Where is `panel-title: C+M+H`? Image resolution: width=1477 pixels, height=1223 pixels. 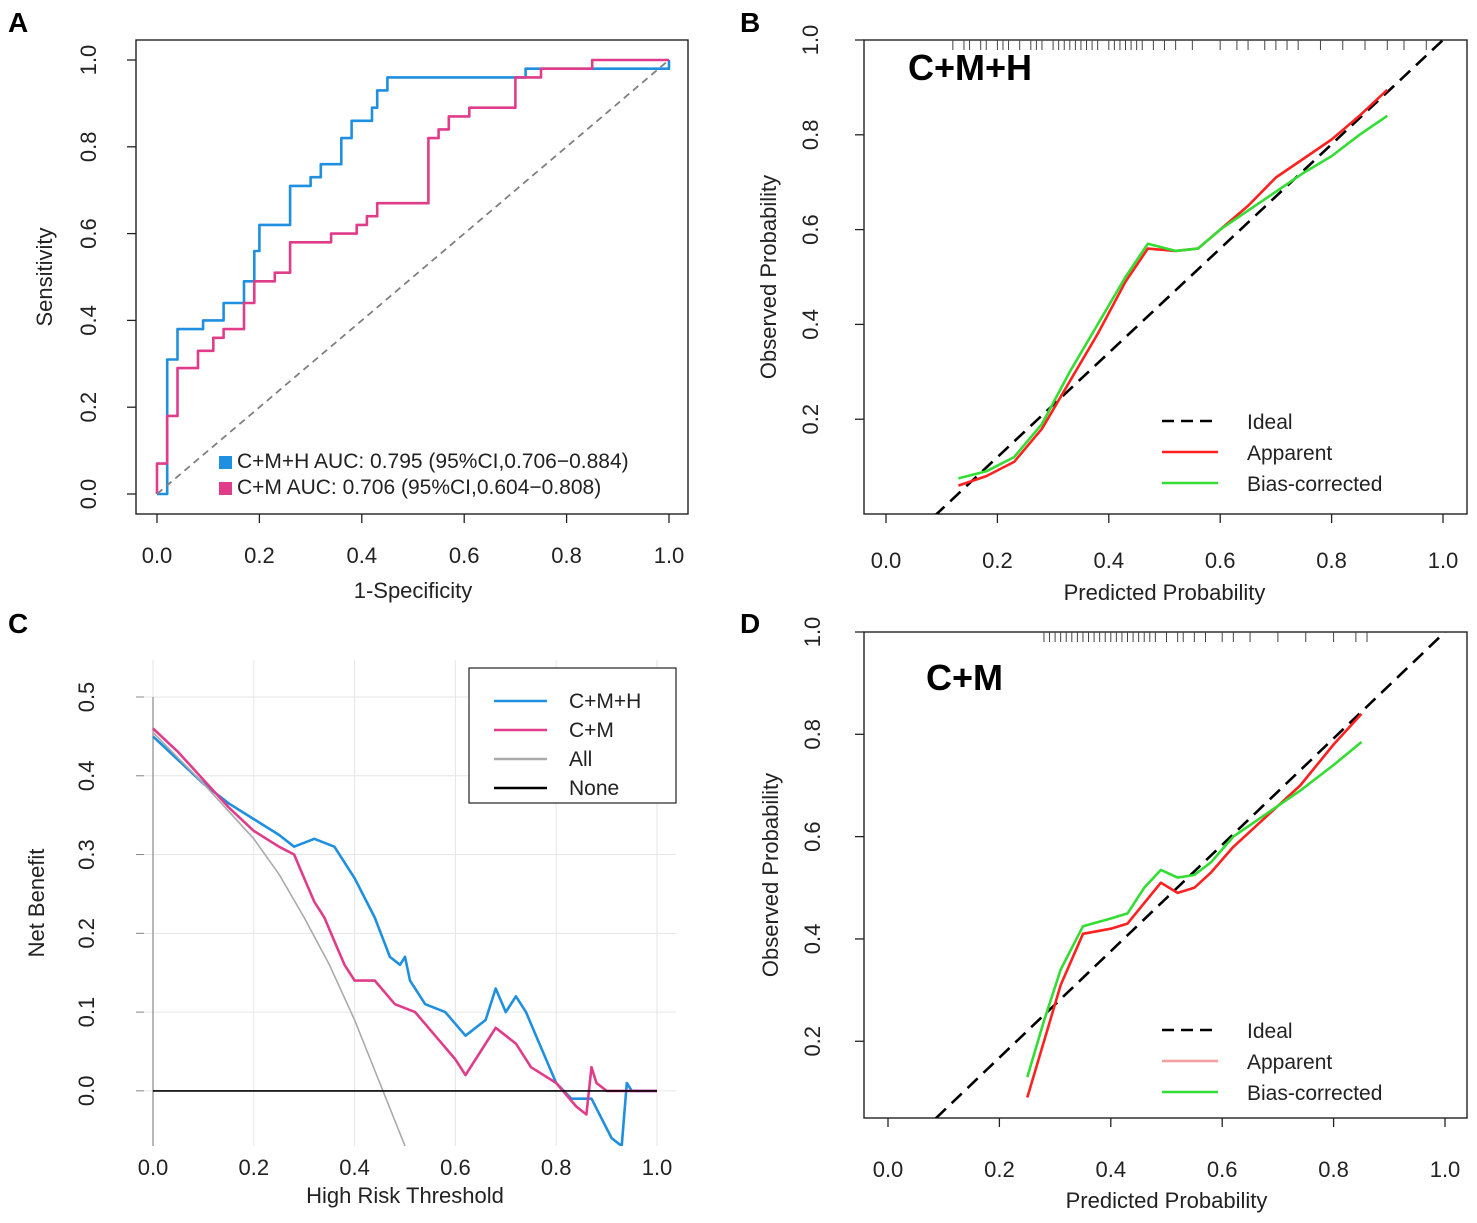
panel-title: C+M+H is located at coordinates (970, 67).